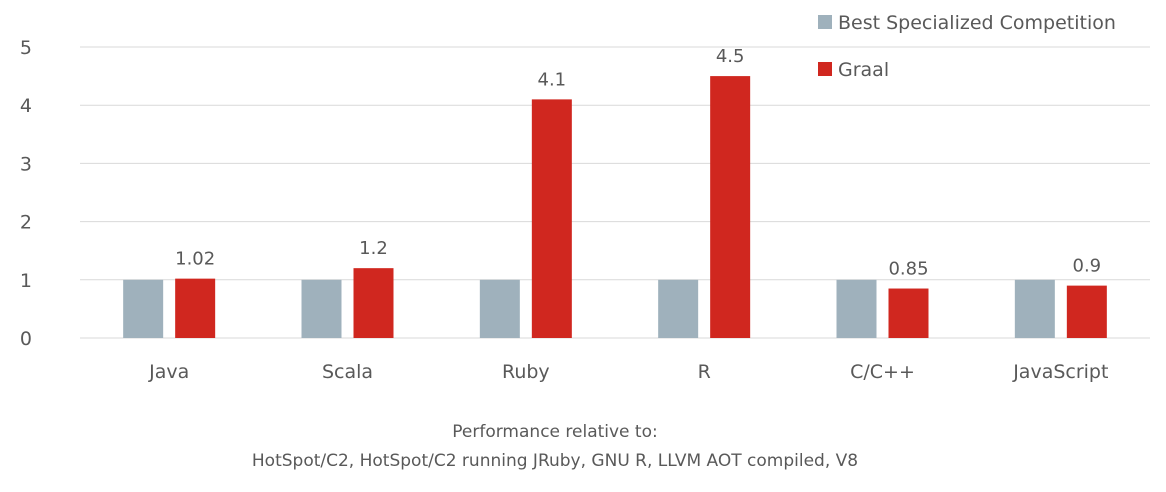  What do you see at coordinates (26, 281) in the screenshot?
I see `y-tick-label: 1` at bounding box center [26, 281].